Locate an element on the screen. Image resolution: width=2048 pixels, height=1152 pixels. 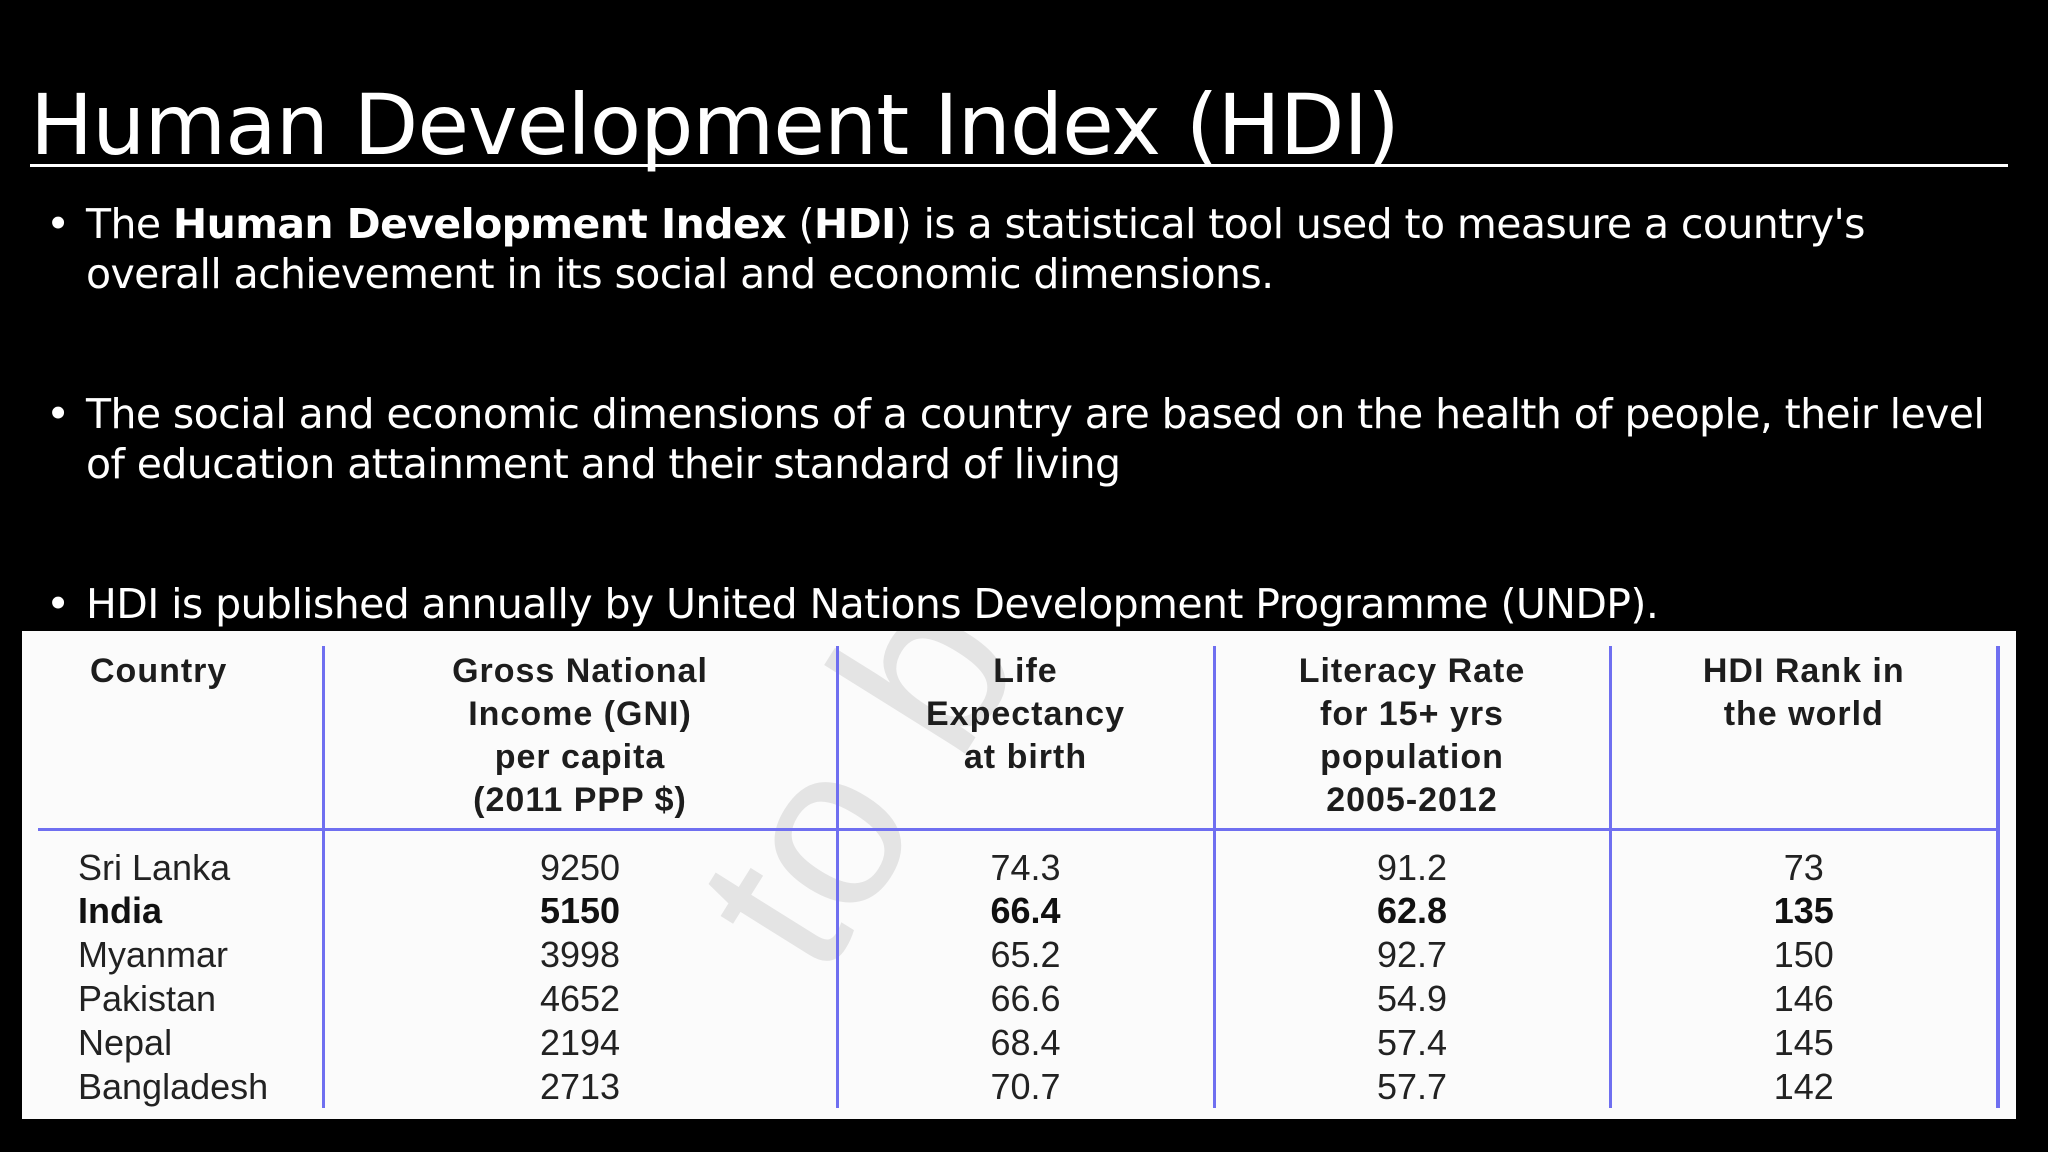
table-row: Bangladesh 2713 70.7 57.7 142 is located at coordinates (1019, 1086).